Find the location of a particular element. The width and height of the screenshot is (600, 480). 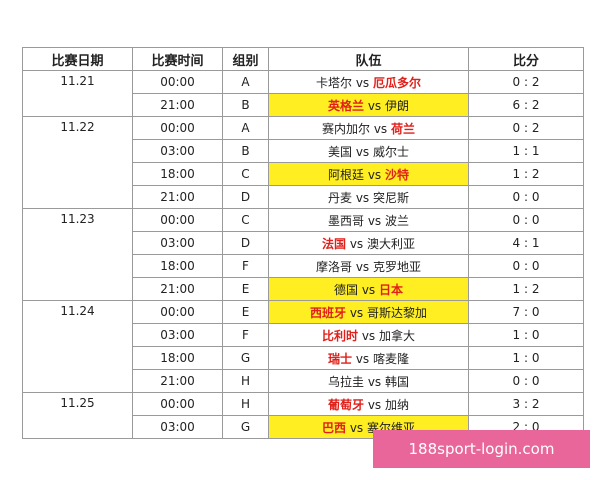

match-row: 21:00 E 德国 vs 日本 1 : 2 is located at coordinates (303, 289).